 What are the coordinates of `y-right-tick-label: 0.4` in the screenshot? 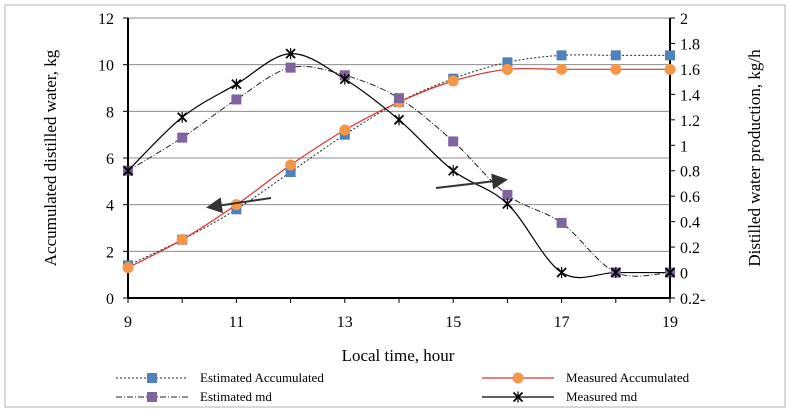 It's located at (690, 223).